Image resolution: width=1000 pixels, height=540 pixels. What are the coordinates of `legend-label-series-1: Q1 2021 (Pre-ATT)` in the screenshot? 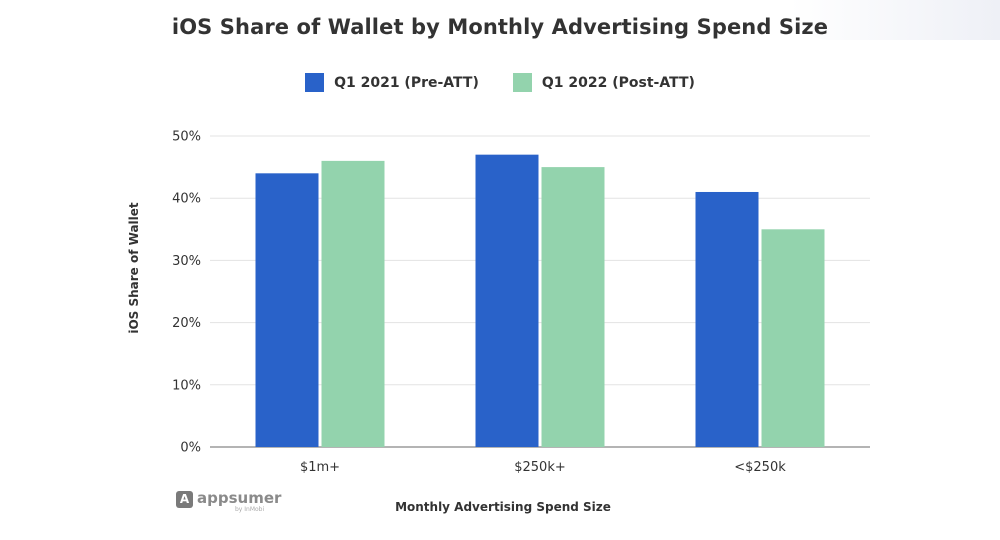 It's located at (406, 82).